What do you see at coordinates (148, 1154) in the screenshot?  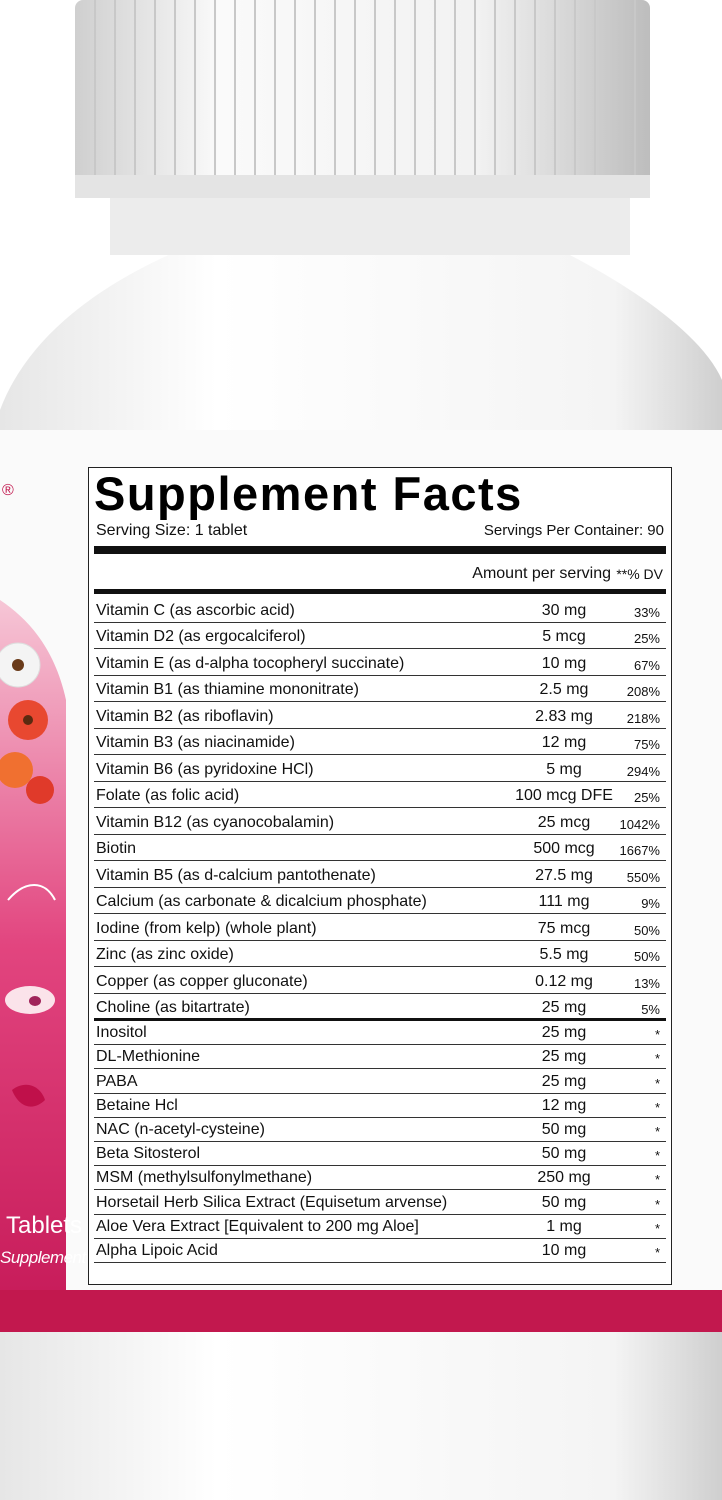 I see `nutrient-name: Beta Sitosterol` at bounding box center [148, 1154].